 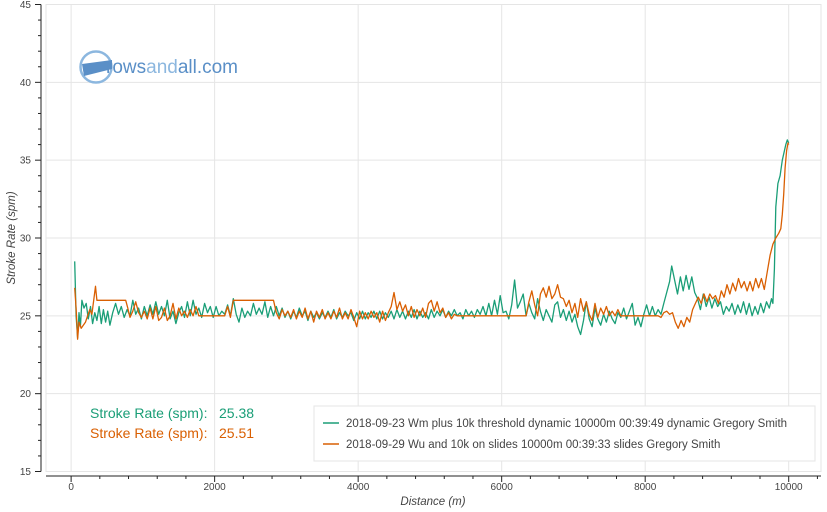 I want to click on y-tick-label: 25, so click(x=26, y=316).